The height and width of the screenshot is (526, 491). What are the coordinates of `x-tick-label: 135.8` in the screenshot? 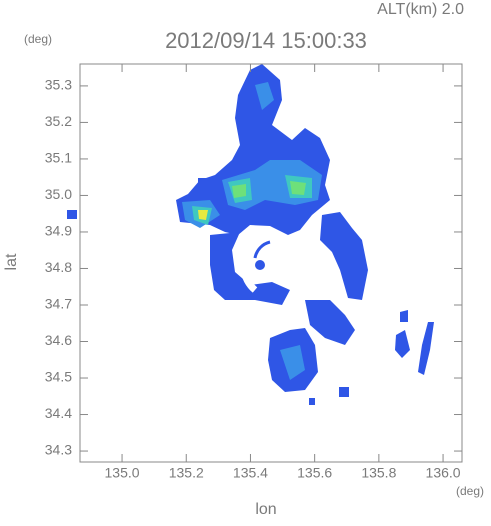 It's located at (378, 473).